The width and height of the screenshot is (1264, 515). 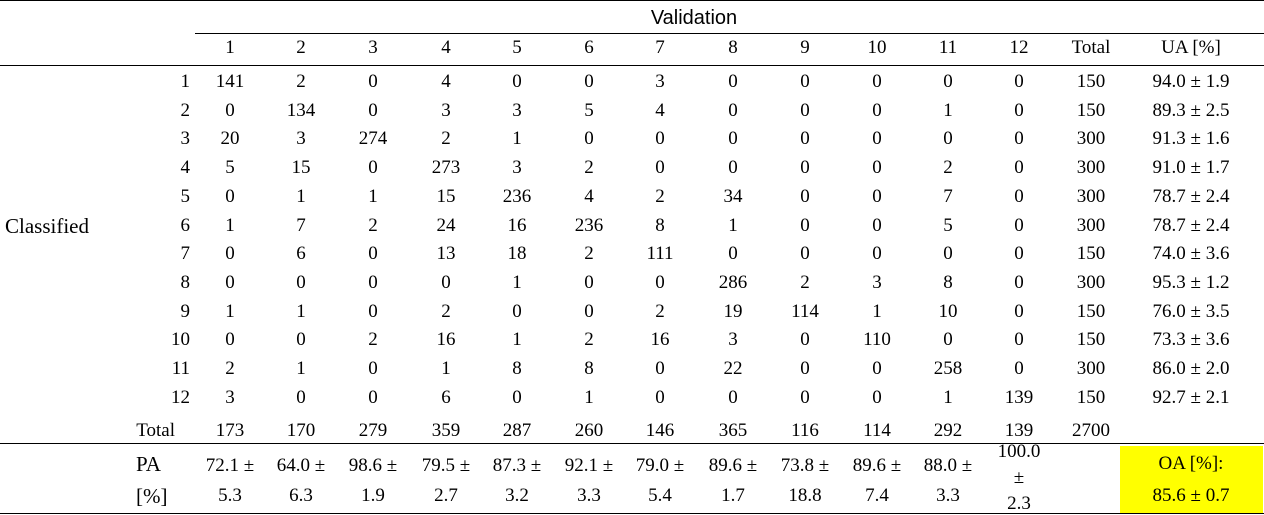 I want to click on classified-label: Classified, so click(x=47, y=226).